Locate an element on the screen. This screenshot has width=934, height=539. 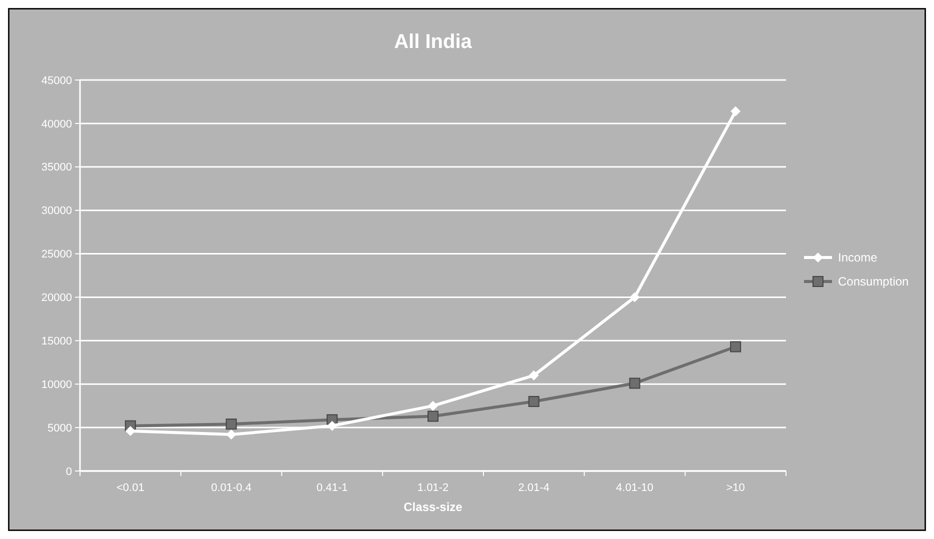
chart-title: All India is located at coordinates (433, 42).